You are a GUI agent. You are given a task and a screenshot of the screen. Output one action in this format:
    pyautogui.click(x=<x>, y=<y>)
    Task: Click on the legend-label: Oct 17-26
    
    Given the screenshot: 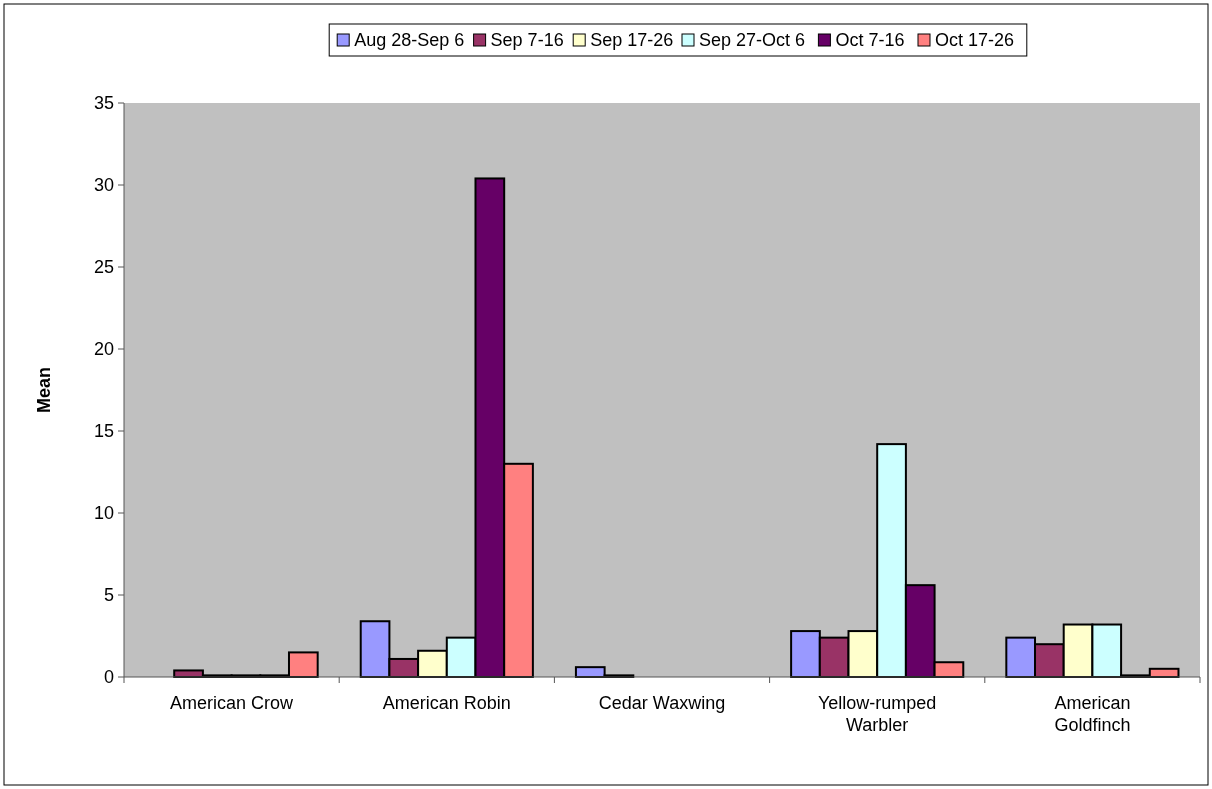 What is the action you would take?
    pyautogui.click(x=975, y=40)
    